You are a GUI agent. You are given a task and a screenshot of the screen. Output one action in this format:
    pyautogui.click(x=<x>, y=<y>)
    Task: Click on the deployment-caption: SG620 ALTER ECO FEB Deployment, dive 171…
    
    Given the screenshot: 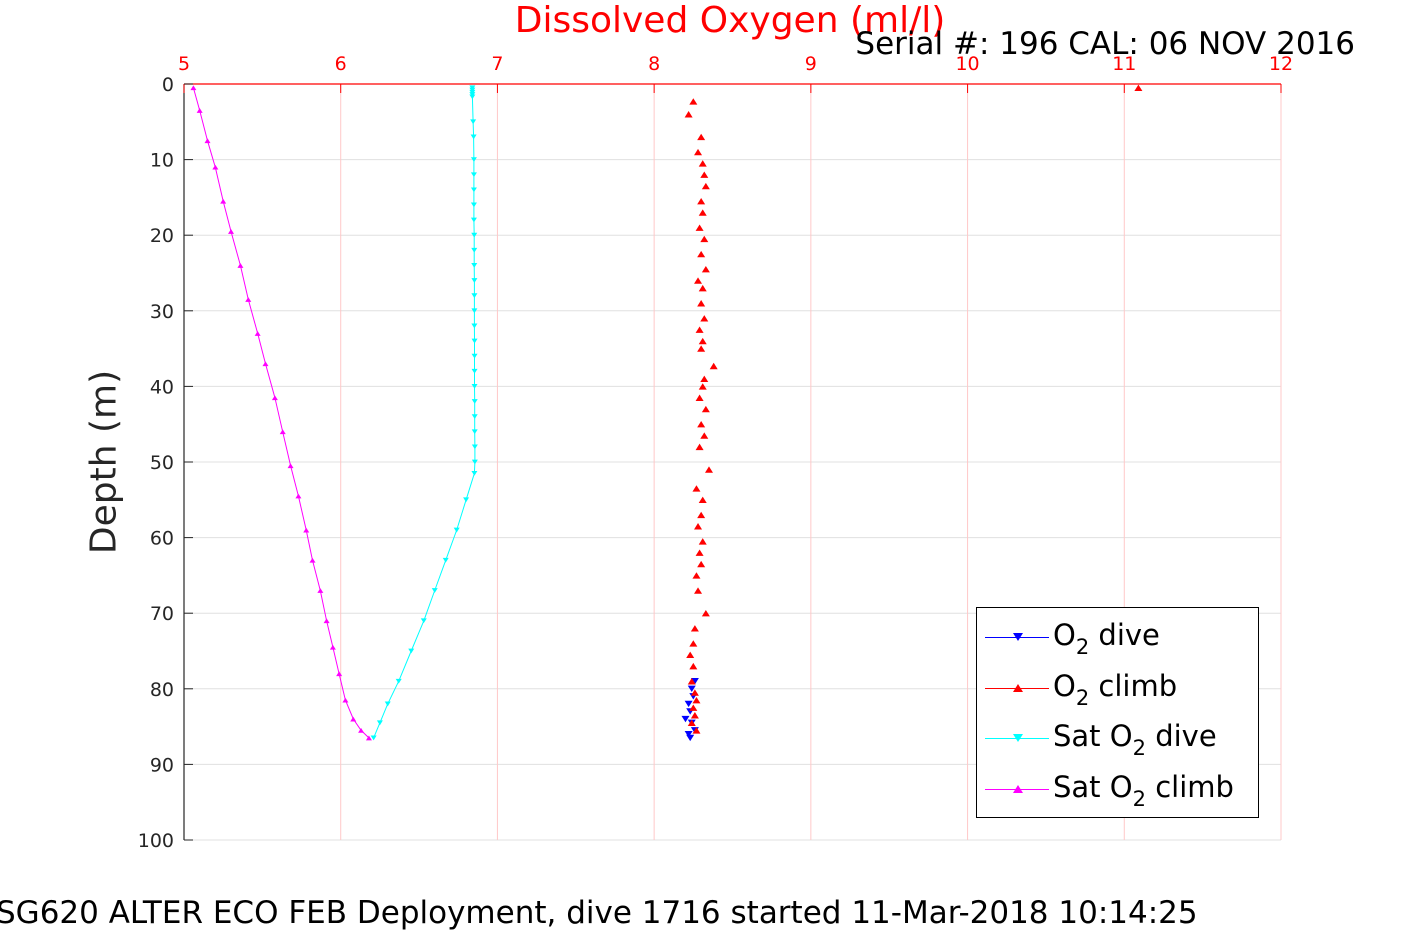 What is the action you would take?
    pyautogui.click(x=599, y=913)
    